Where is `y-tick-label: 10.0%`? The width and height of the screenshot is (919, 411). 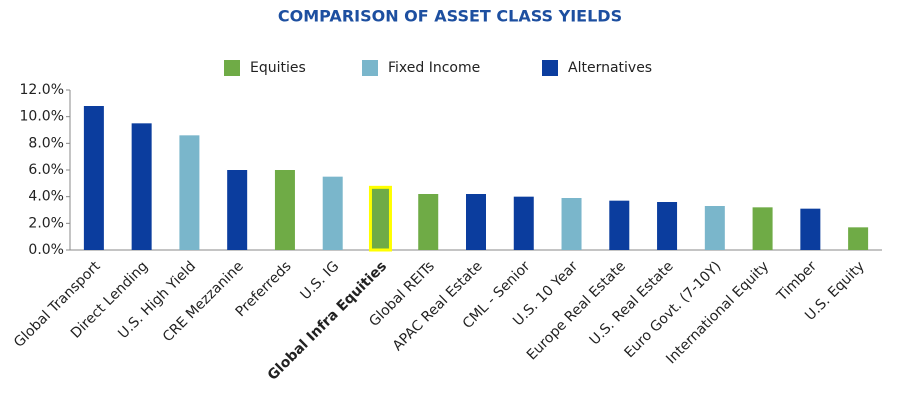
y-tick-label: 10.0% is located at coordinates (42, 117).